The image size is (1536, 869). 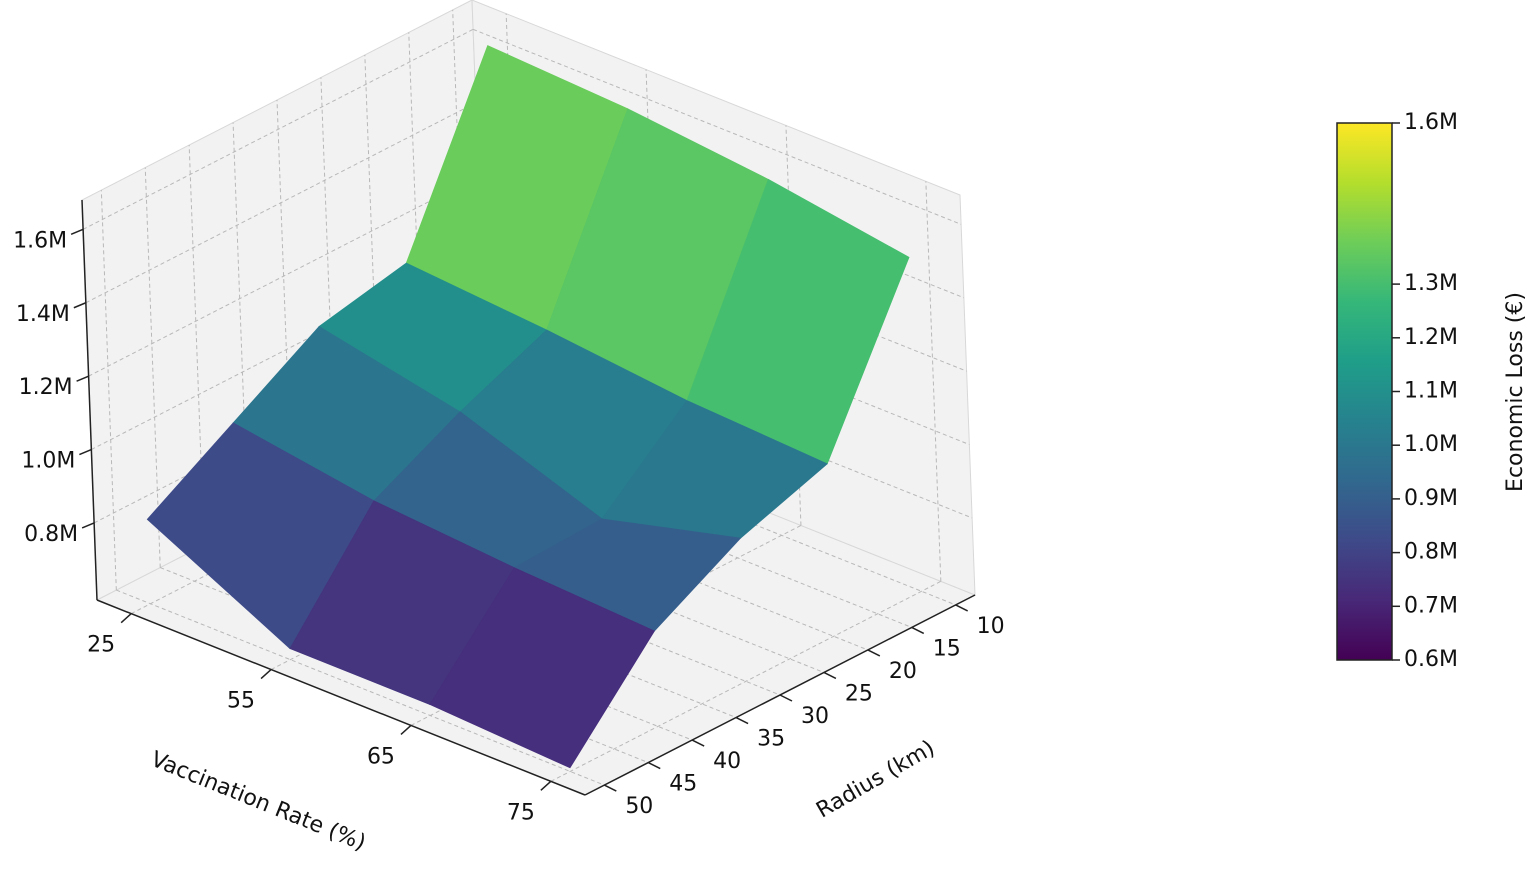 I want to click on z-tick-label: 1.4M, so click(x=43, y=314).